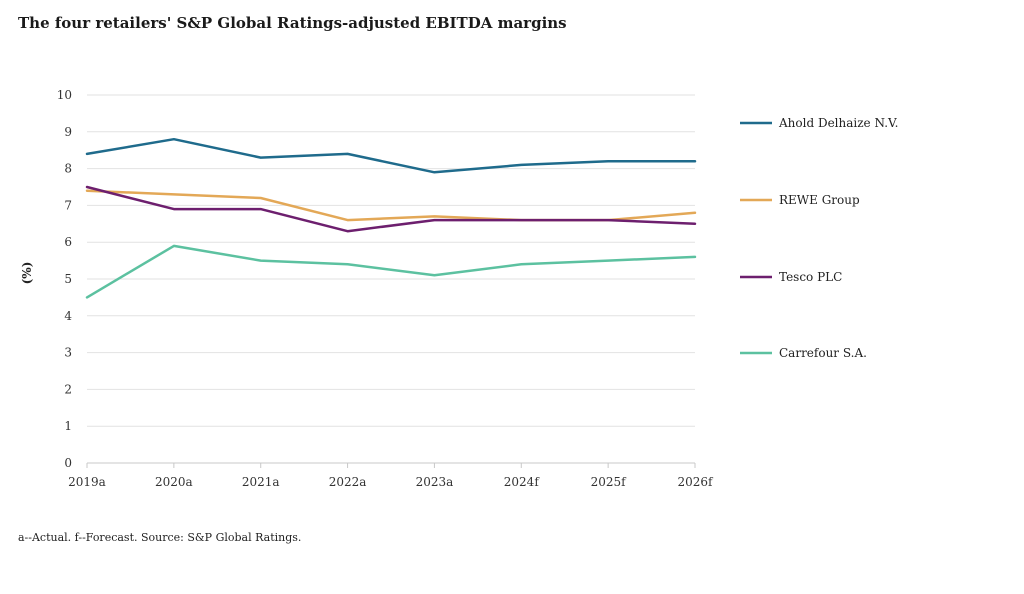 The width and height of the screenshot is (1024, 594). What do you see at coordinates (68, 389) in the screenshot?
I see `y-tick-label: 2` at bounding box center [68, 389].